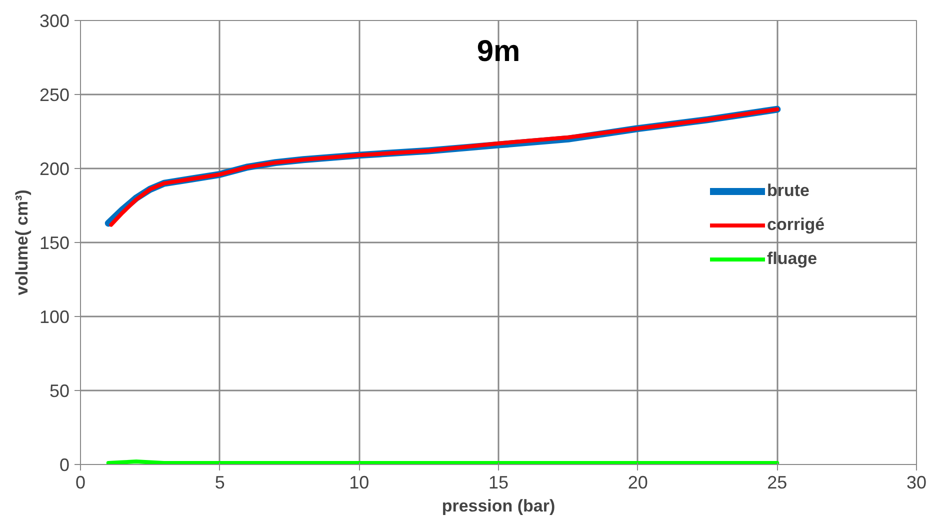 The width and height of the screenshot is (940, 528). Describe the element at coordinates (22, 243) in the screenshot. I see `y-axis-title: volume( cm³)` at that location.